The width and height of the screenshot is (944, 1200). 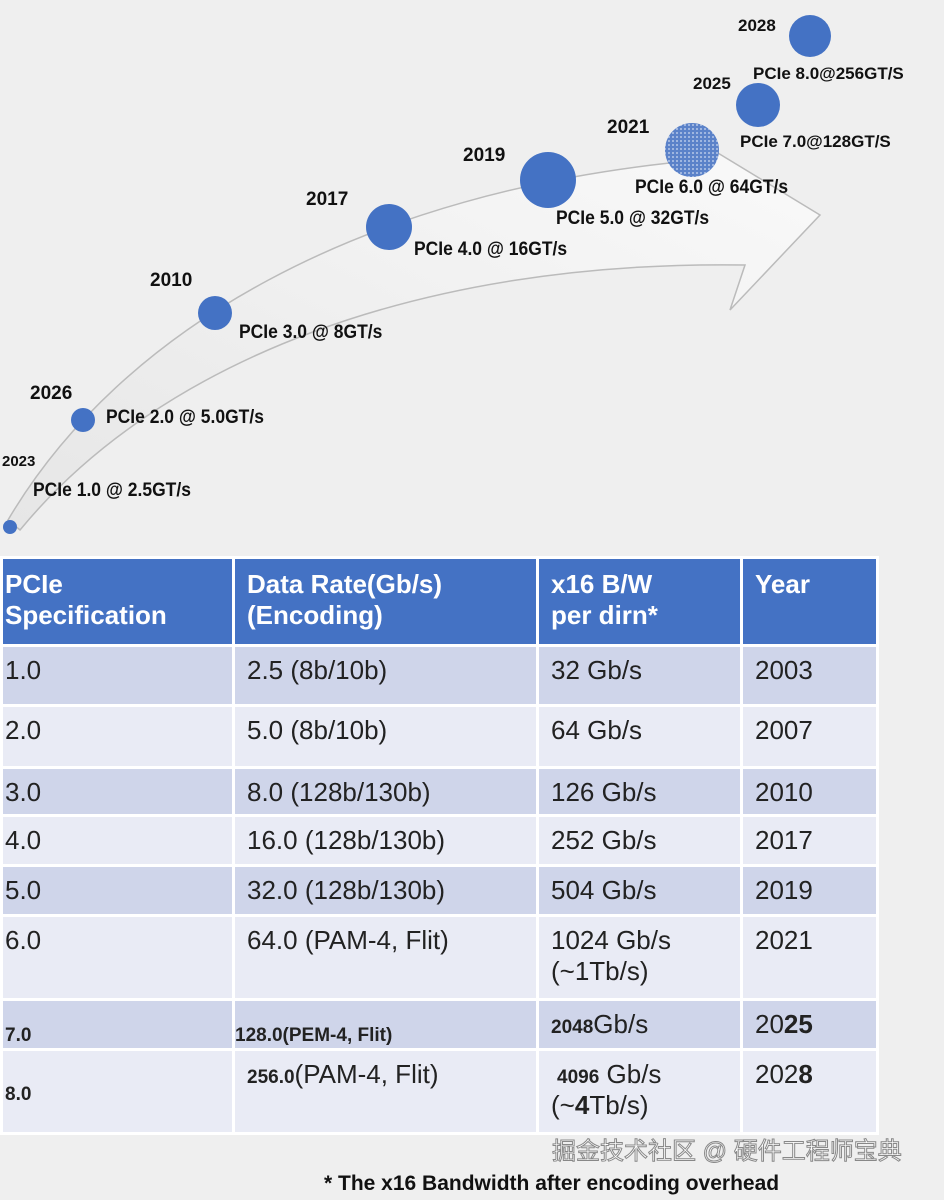 I want to click on year-label: 2026, so click(x=51, y=393).